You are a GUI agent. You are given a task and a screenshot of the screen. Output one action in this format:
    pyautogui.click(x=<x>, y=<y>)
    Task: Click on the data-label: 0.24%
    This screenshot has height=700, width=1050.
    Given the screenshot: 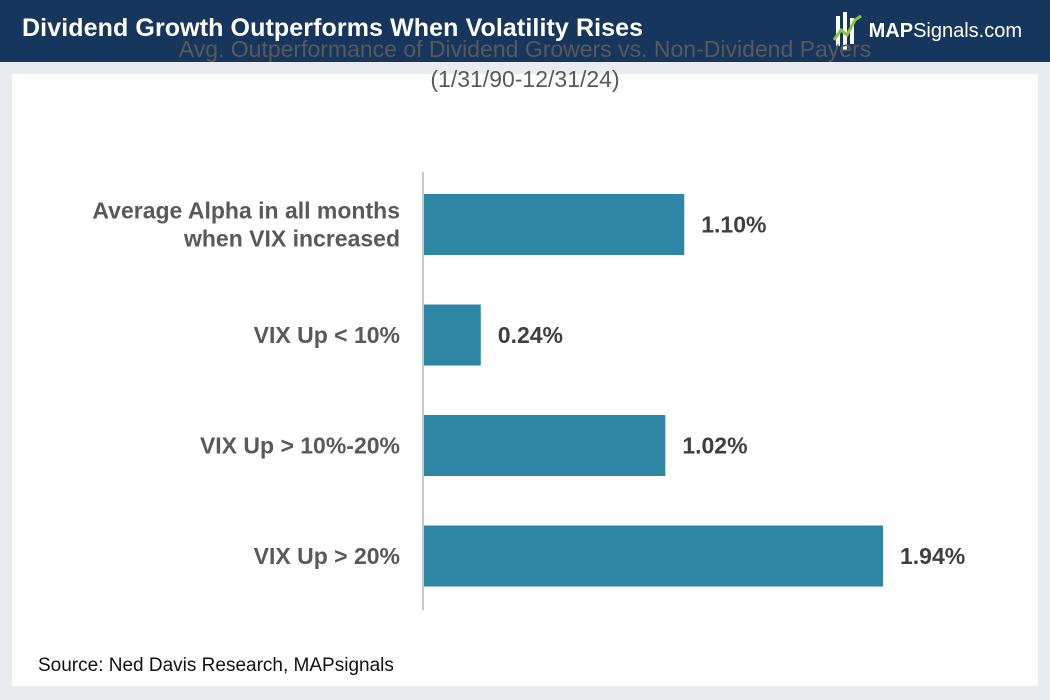 What is the action you would take?
    pyautogui.click(x=530, y=335)
    